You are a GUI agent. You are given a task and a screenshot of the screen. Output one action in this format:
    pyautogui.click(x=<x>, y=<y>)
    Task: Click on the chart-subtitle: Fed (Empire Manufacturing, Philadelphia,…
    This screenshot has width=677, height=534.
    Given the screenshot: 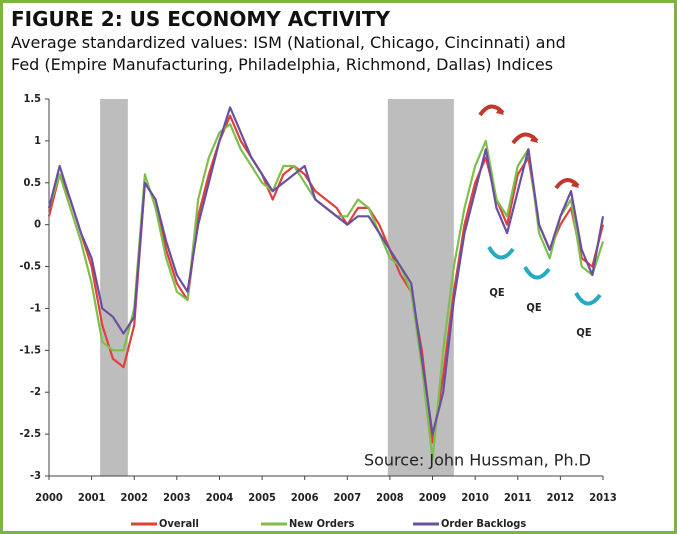 What is the action you would take?
    pyautogui.click(x=282, y=64)
    